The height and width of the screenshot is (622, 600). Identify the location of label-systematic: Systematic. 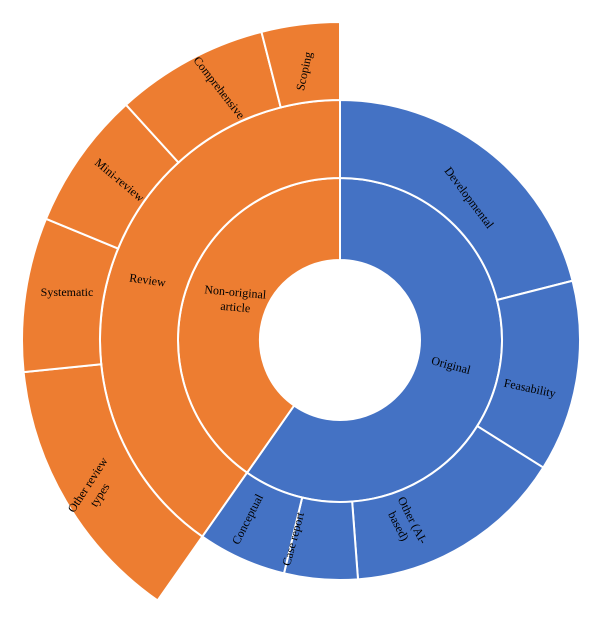
(67, 292).